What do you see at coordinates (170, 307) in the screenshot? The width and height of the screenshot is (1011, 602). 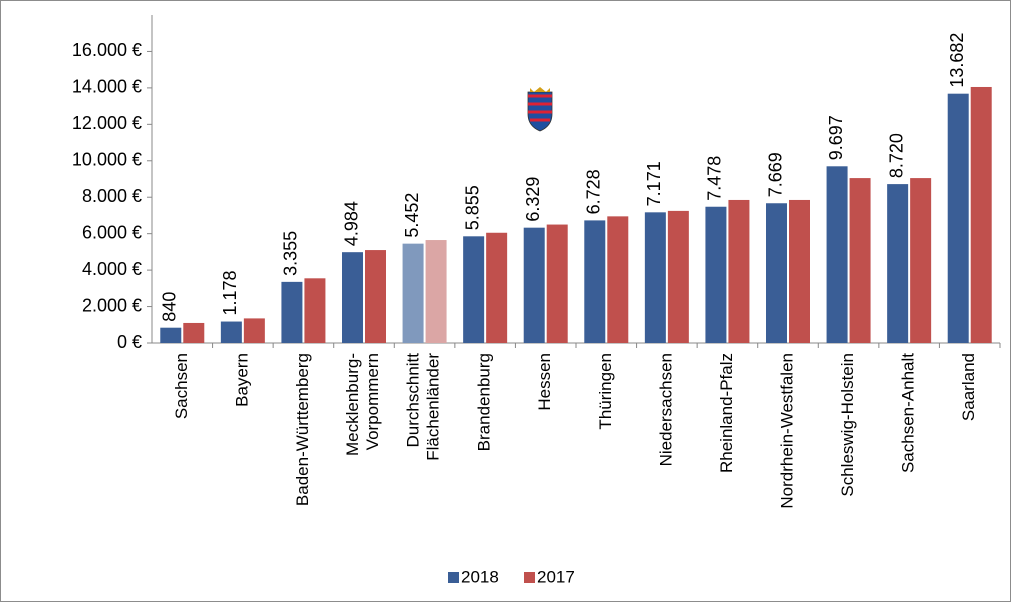 I see `data-label: 840` at bounding box center [170, 307].